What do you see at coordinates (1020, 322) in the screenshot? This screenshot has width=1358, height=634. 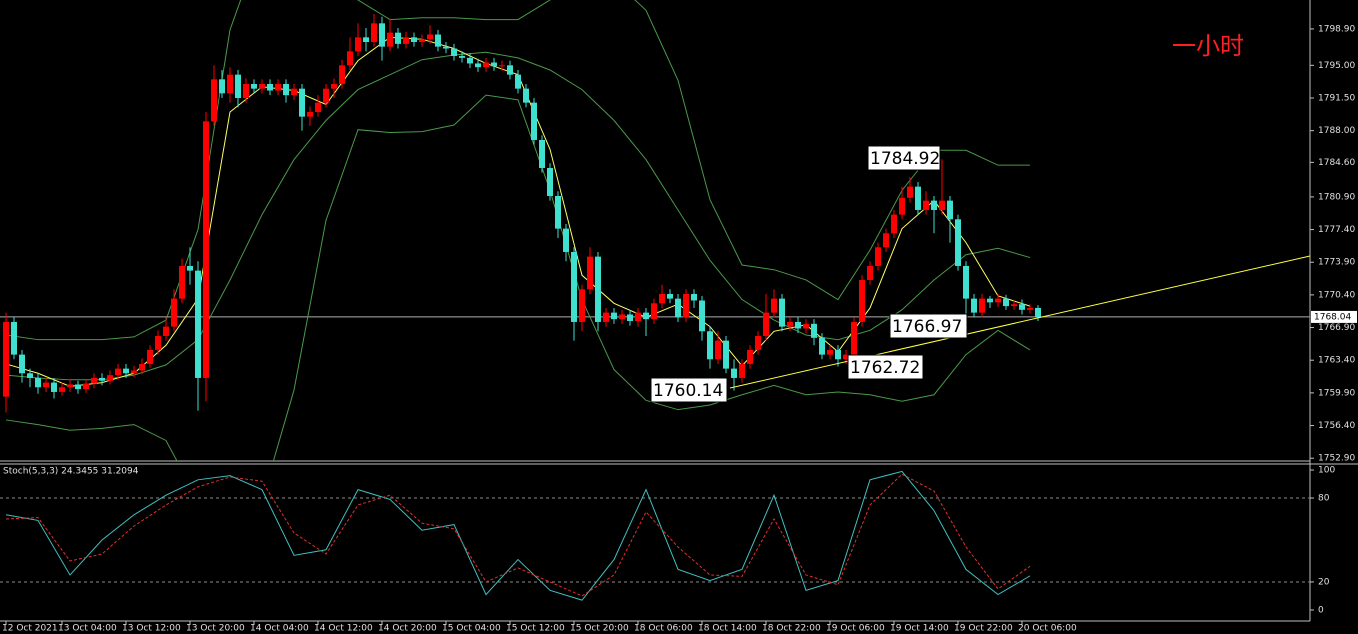 I see `trend-line` at bounding box center [1020, 322].